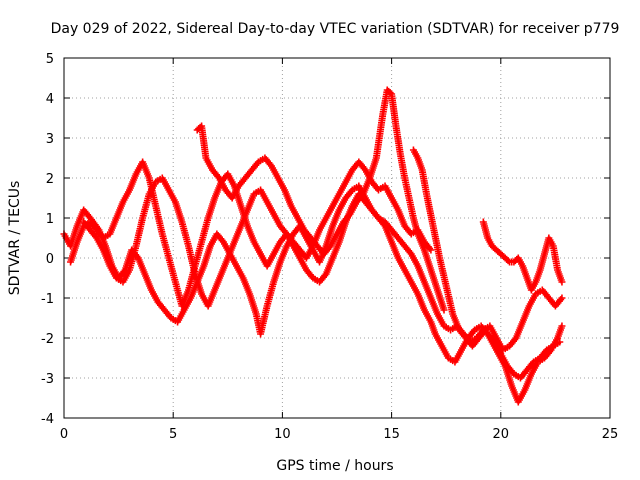  Describe the element at coordinates (50, 139) in the screenshot. I see `y-tick-label: 3` at that location.